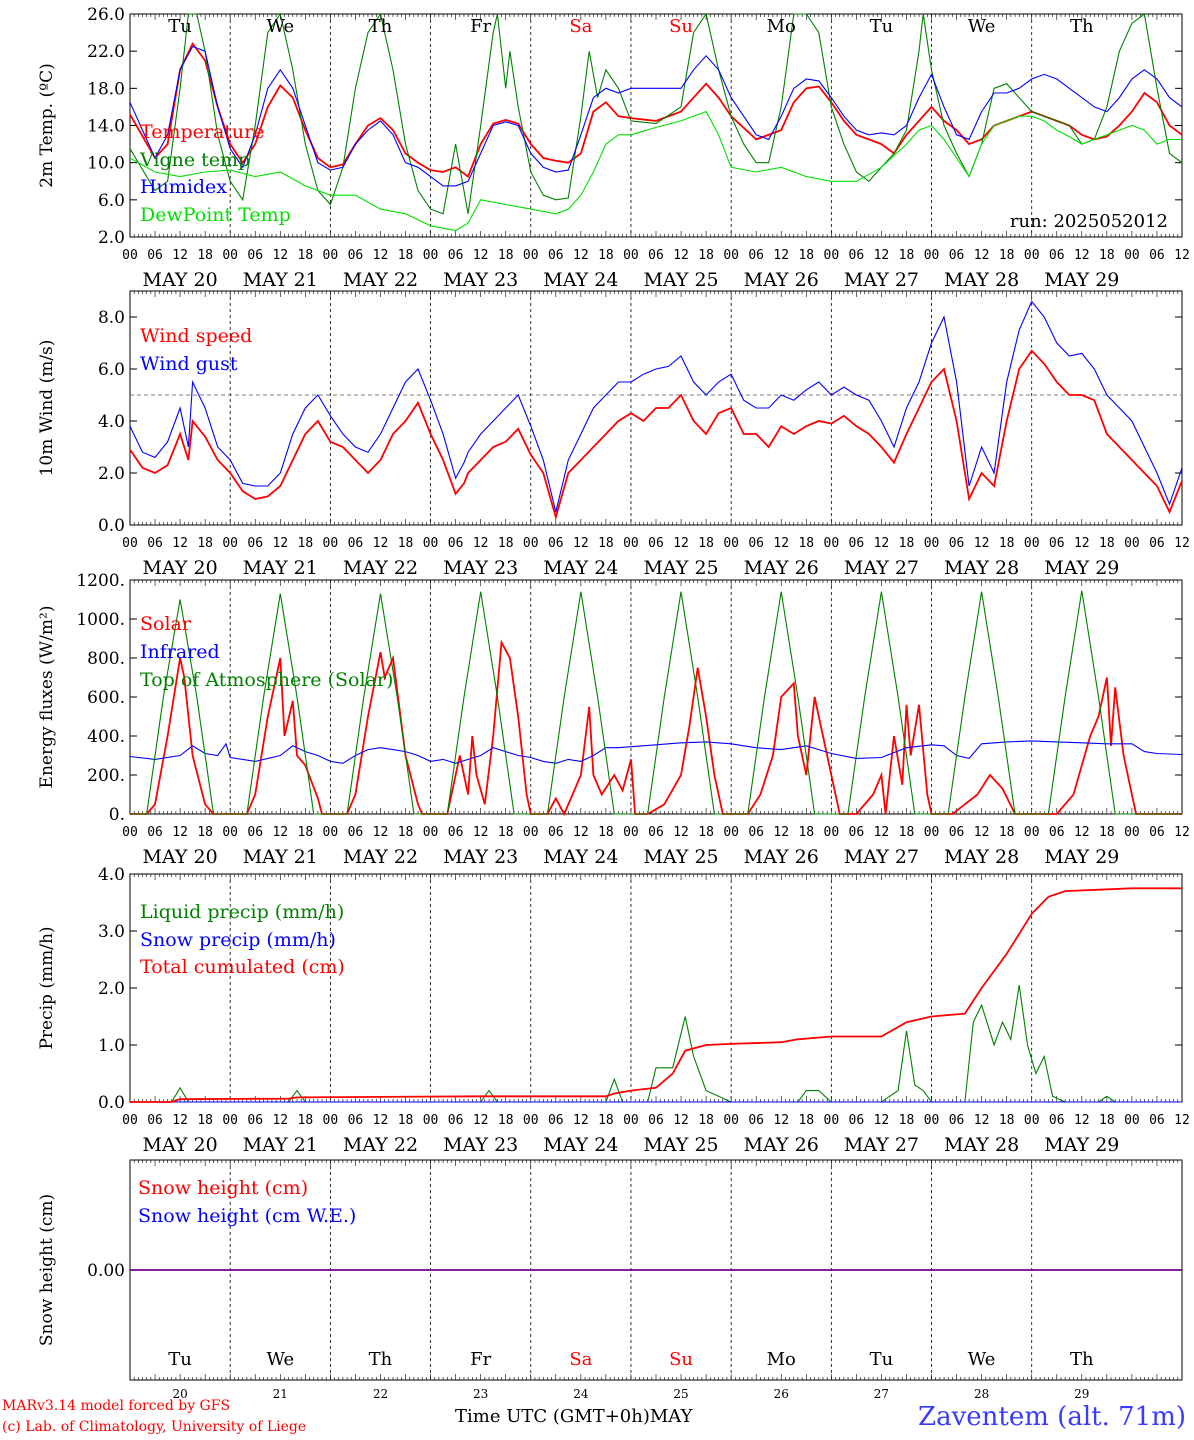 The image size is (1194, 1440). What do you see at coordinates (106, 659) in the screenshot?
I see `y-tick-label: 800.` at bounding box center [106, 659].